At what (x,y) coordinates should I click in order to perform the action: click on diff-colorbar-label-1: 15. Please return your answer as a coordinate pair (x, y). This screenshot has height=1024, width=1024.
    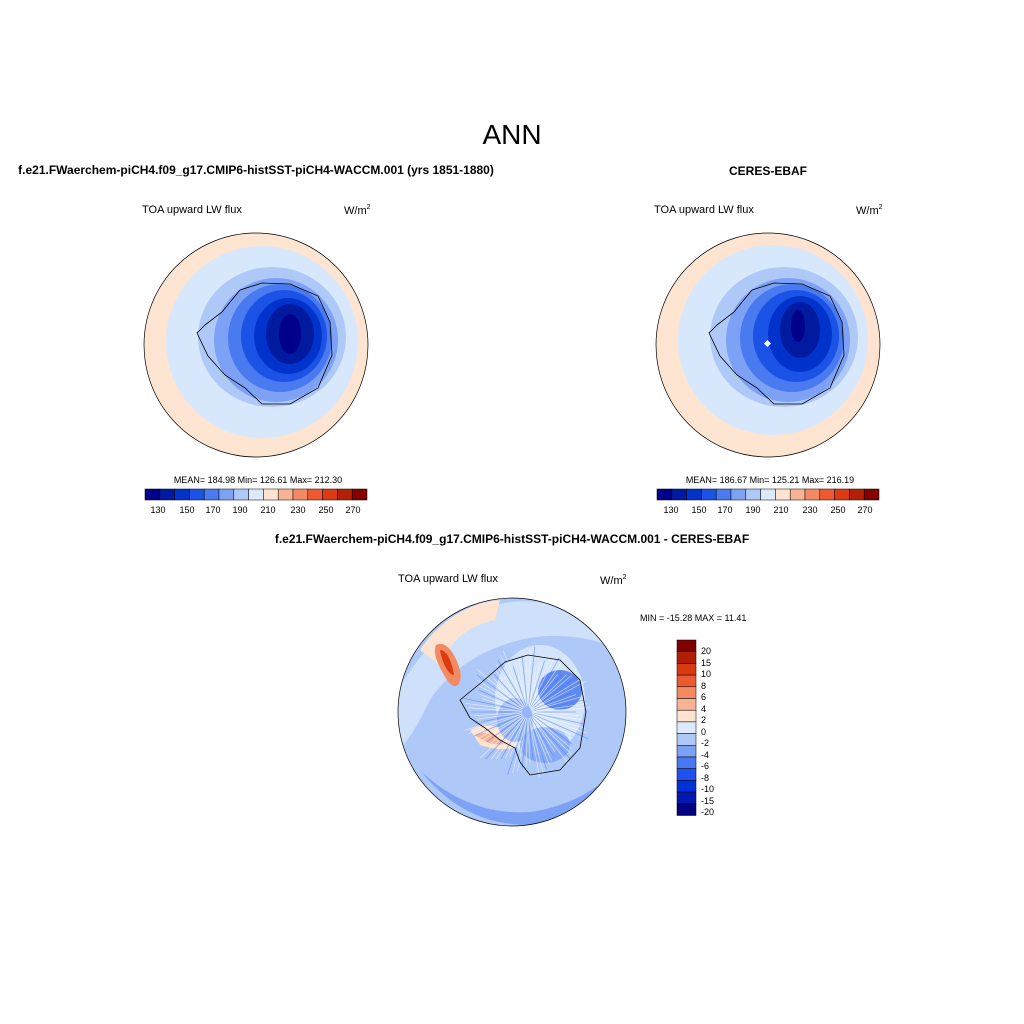
    Looking at the image, I should click on (706, 663).